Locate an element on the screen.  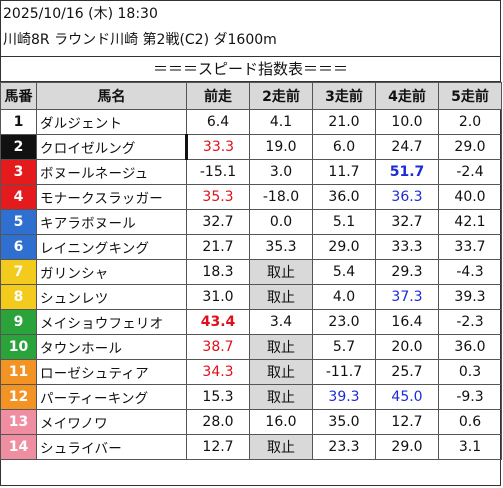
table-row: 8 シュンレツ 31.0 取止 4.0 37.3 39.3 is located at coordinates (251, 297).